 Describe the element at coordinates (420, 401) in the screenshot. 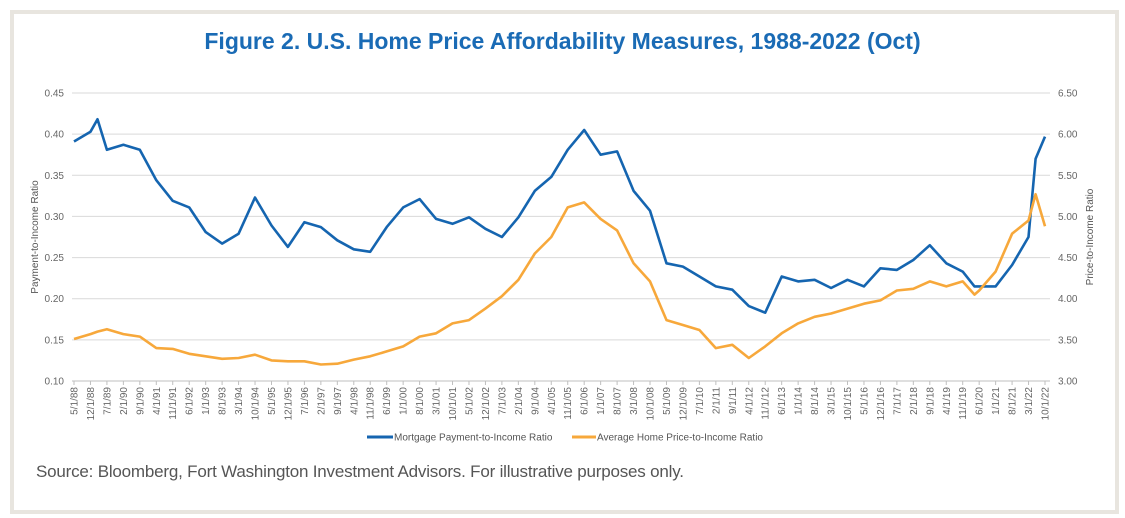

I see `x-tick-label: 8/1/00` at that location.